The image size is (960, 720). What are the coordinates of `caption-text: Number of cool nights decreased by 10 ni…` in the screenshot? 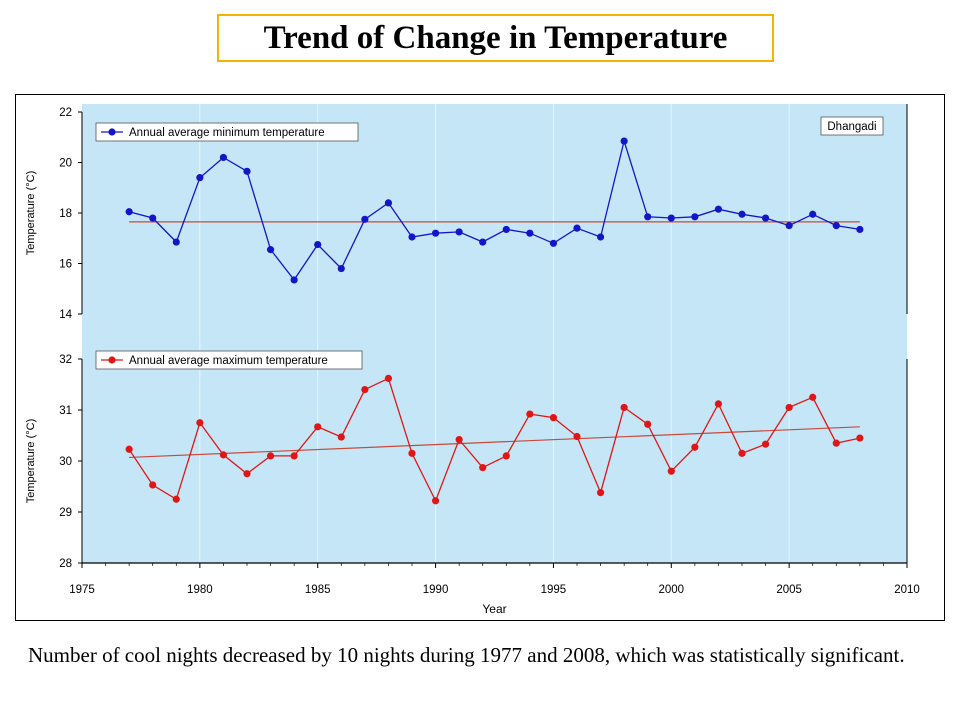 It's located at (466, 655).